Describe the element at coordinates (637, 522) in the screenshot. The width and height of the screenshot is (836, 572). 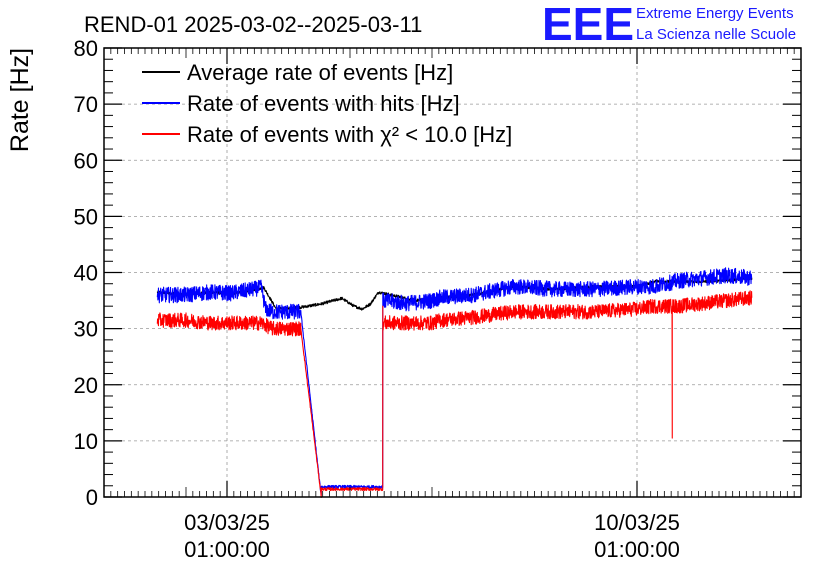
I see `x-tick-label-date: 10/03/25` at that location.